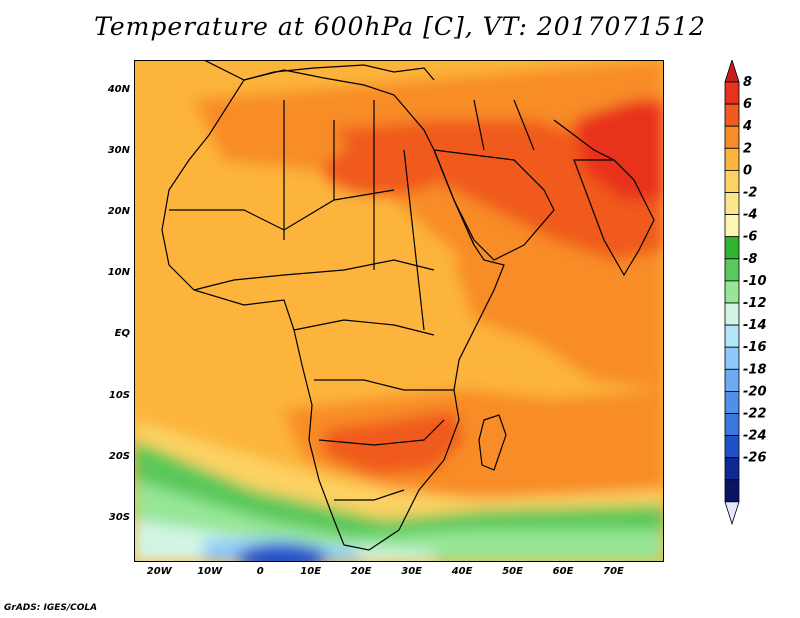 Image resolution: width=800 pixels, height=618 pixels. What do you see at coordinates (614, 218) in the screenshot?
I see `india-coastline` at bounding box center [614, 218].